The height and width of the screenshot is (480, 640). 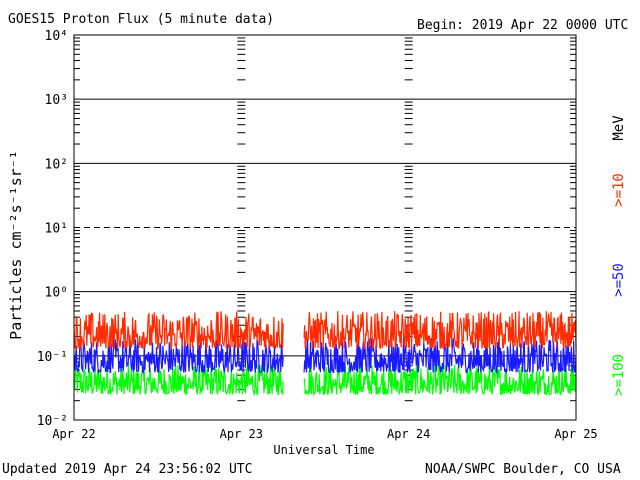 I want to click on x-axis-label: Universal Time, so click(x=323, y=450).